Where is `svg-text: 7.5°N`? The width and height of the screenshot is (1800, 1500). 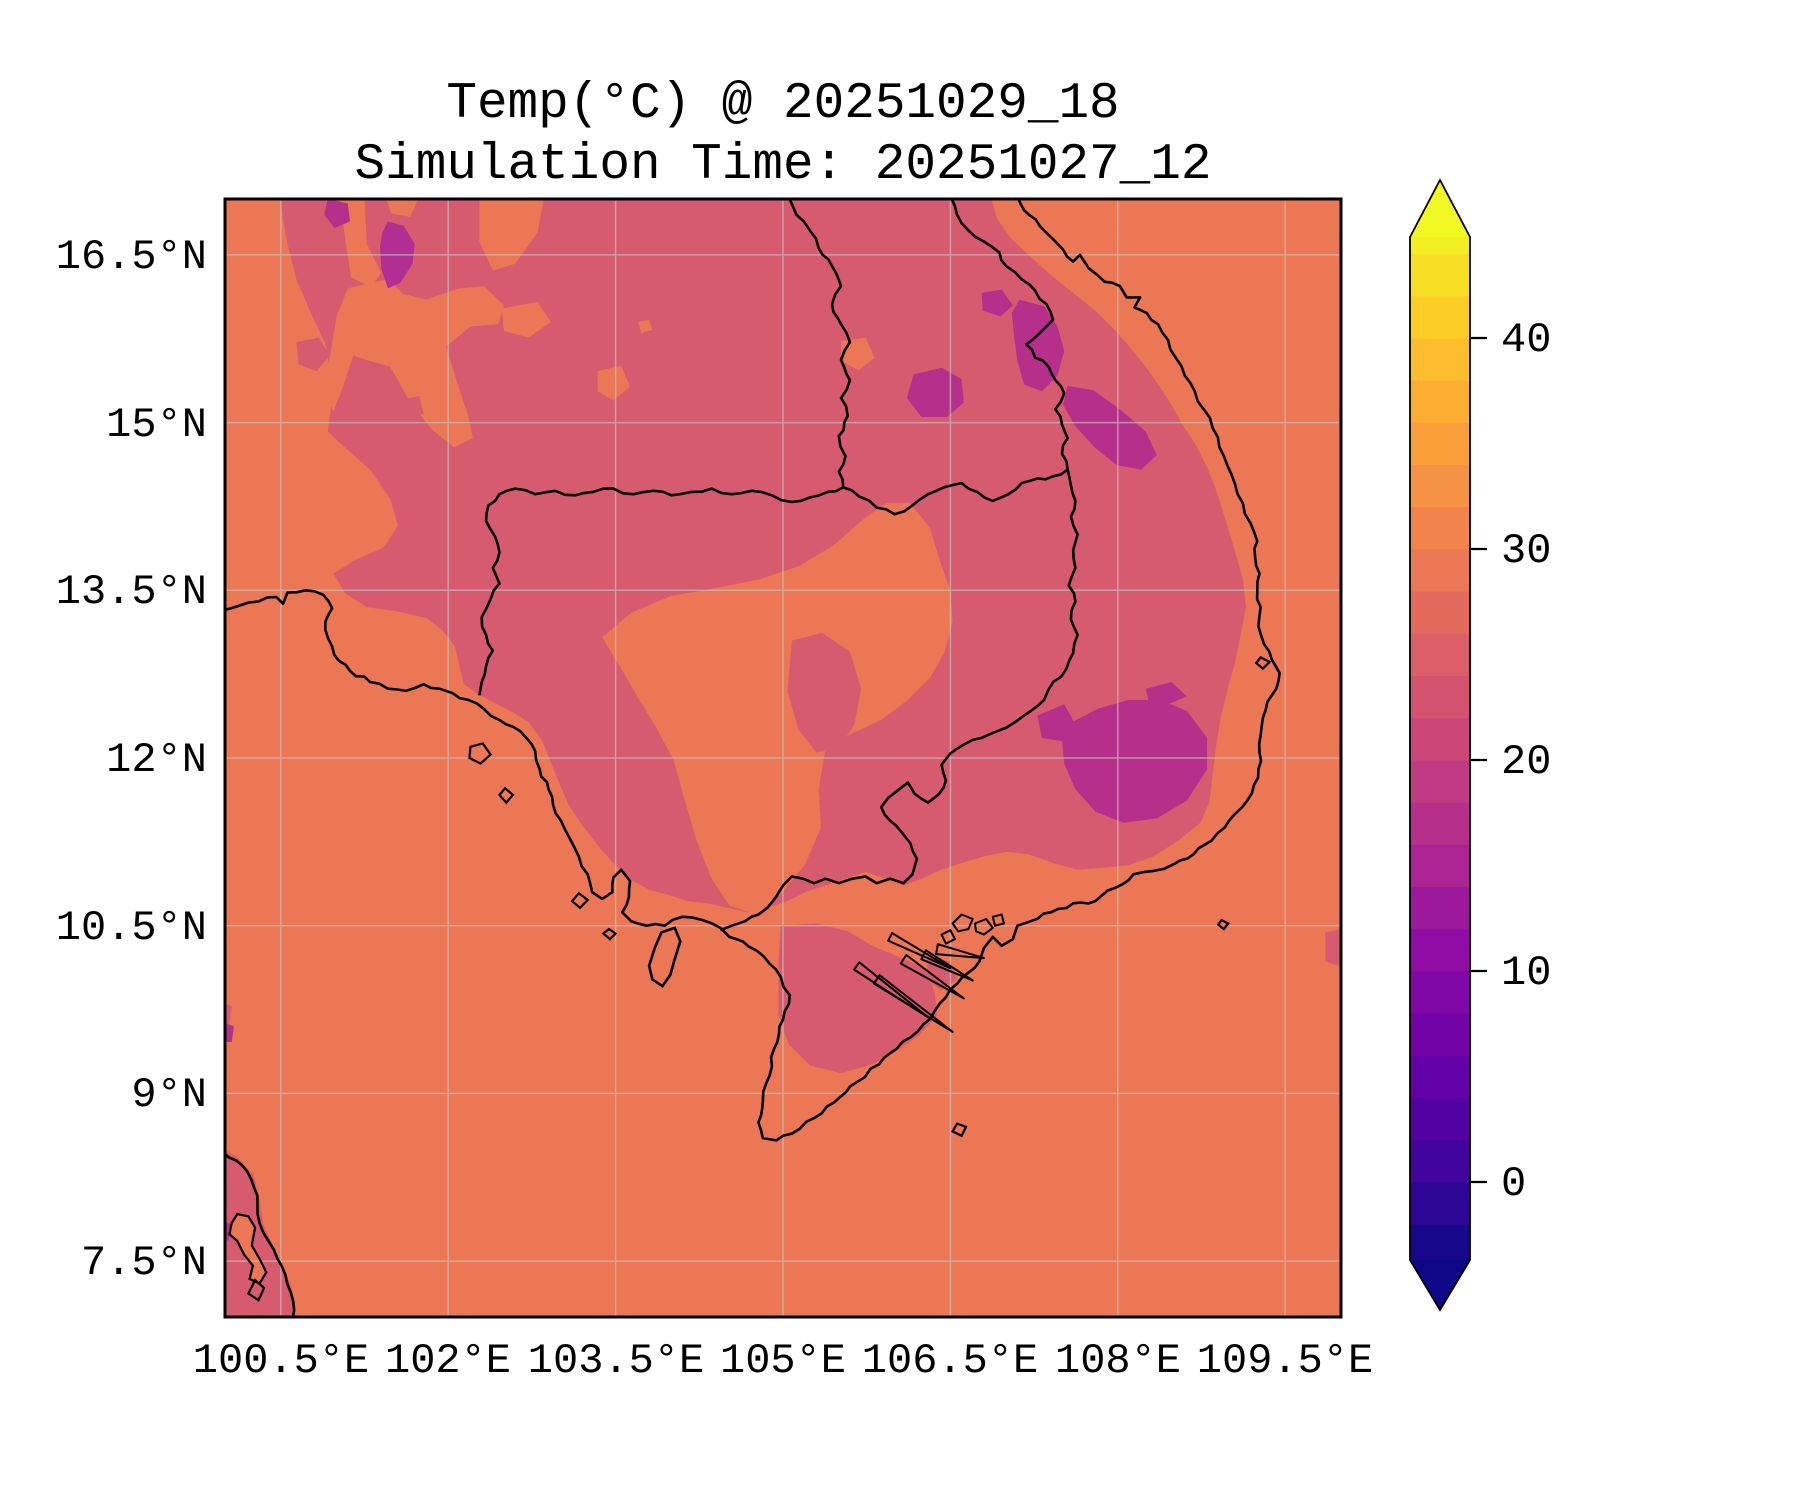 svg-text: 7.5°N is located at coordinates (144, 1263).